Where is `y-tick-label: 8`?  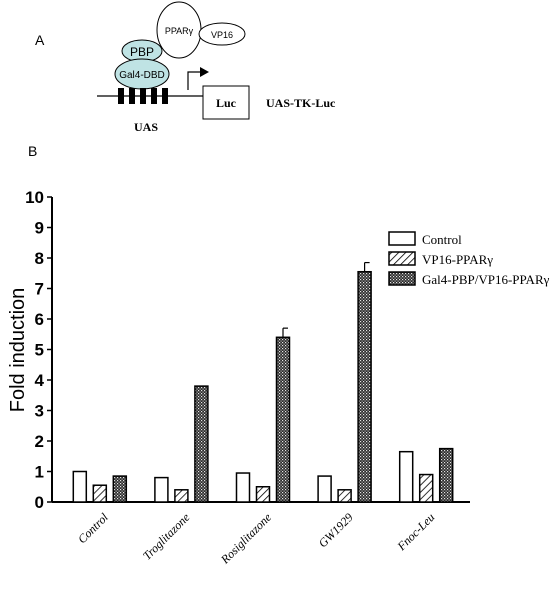
y-tick-label: 8 is located at coordinates (39, 258).